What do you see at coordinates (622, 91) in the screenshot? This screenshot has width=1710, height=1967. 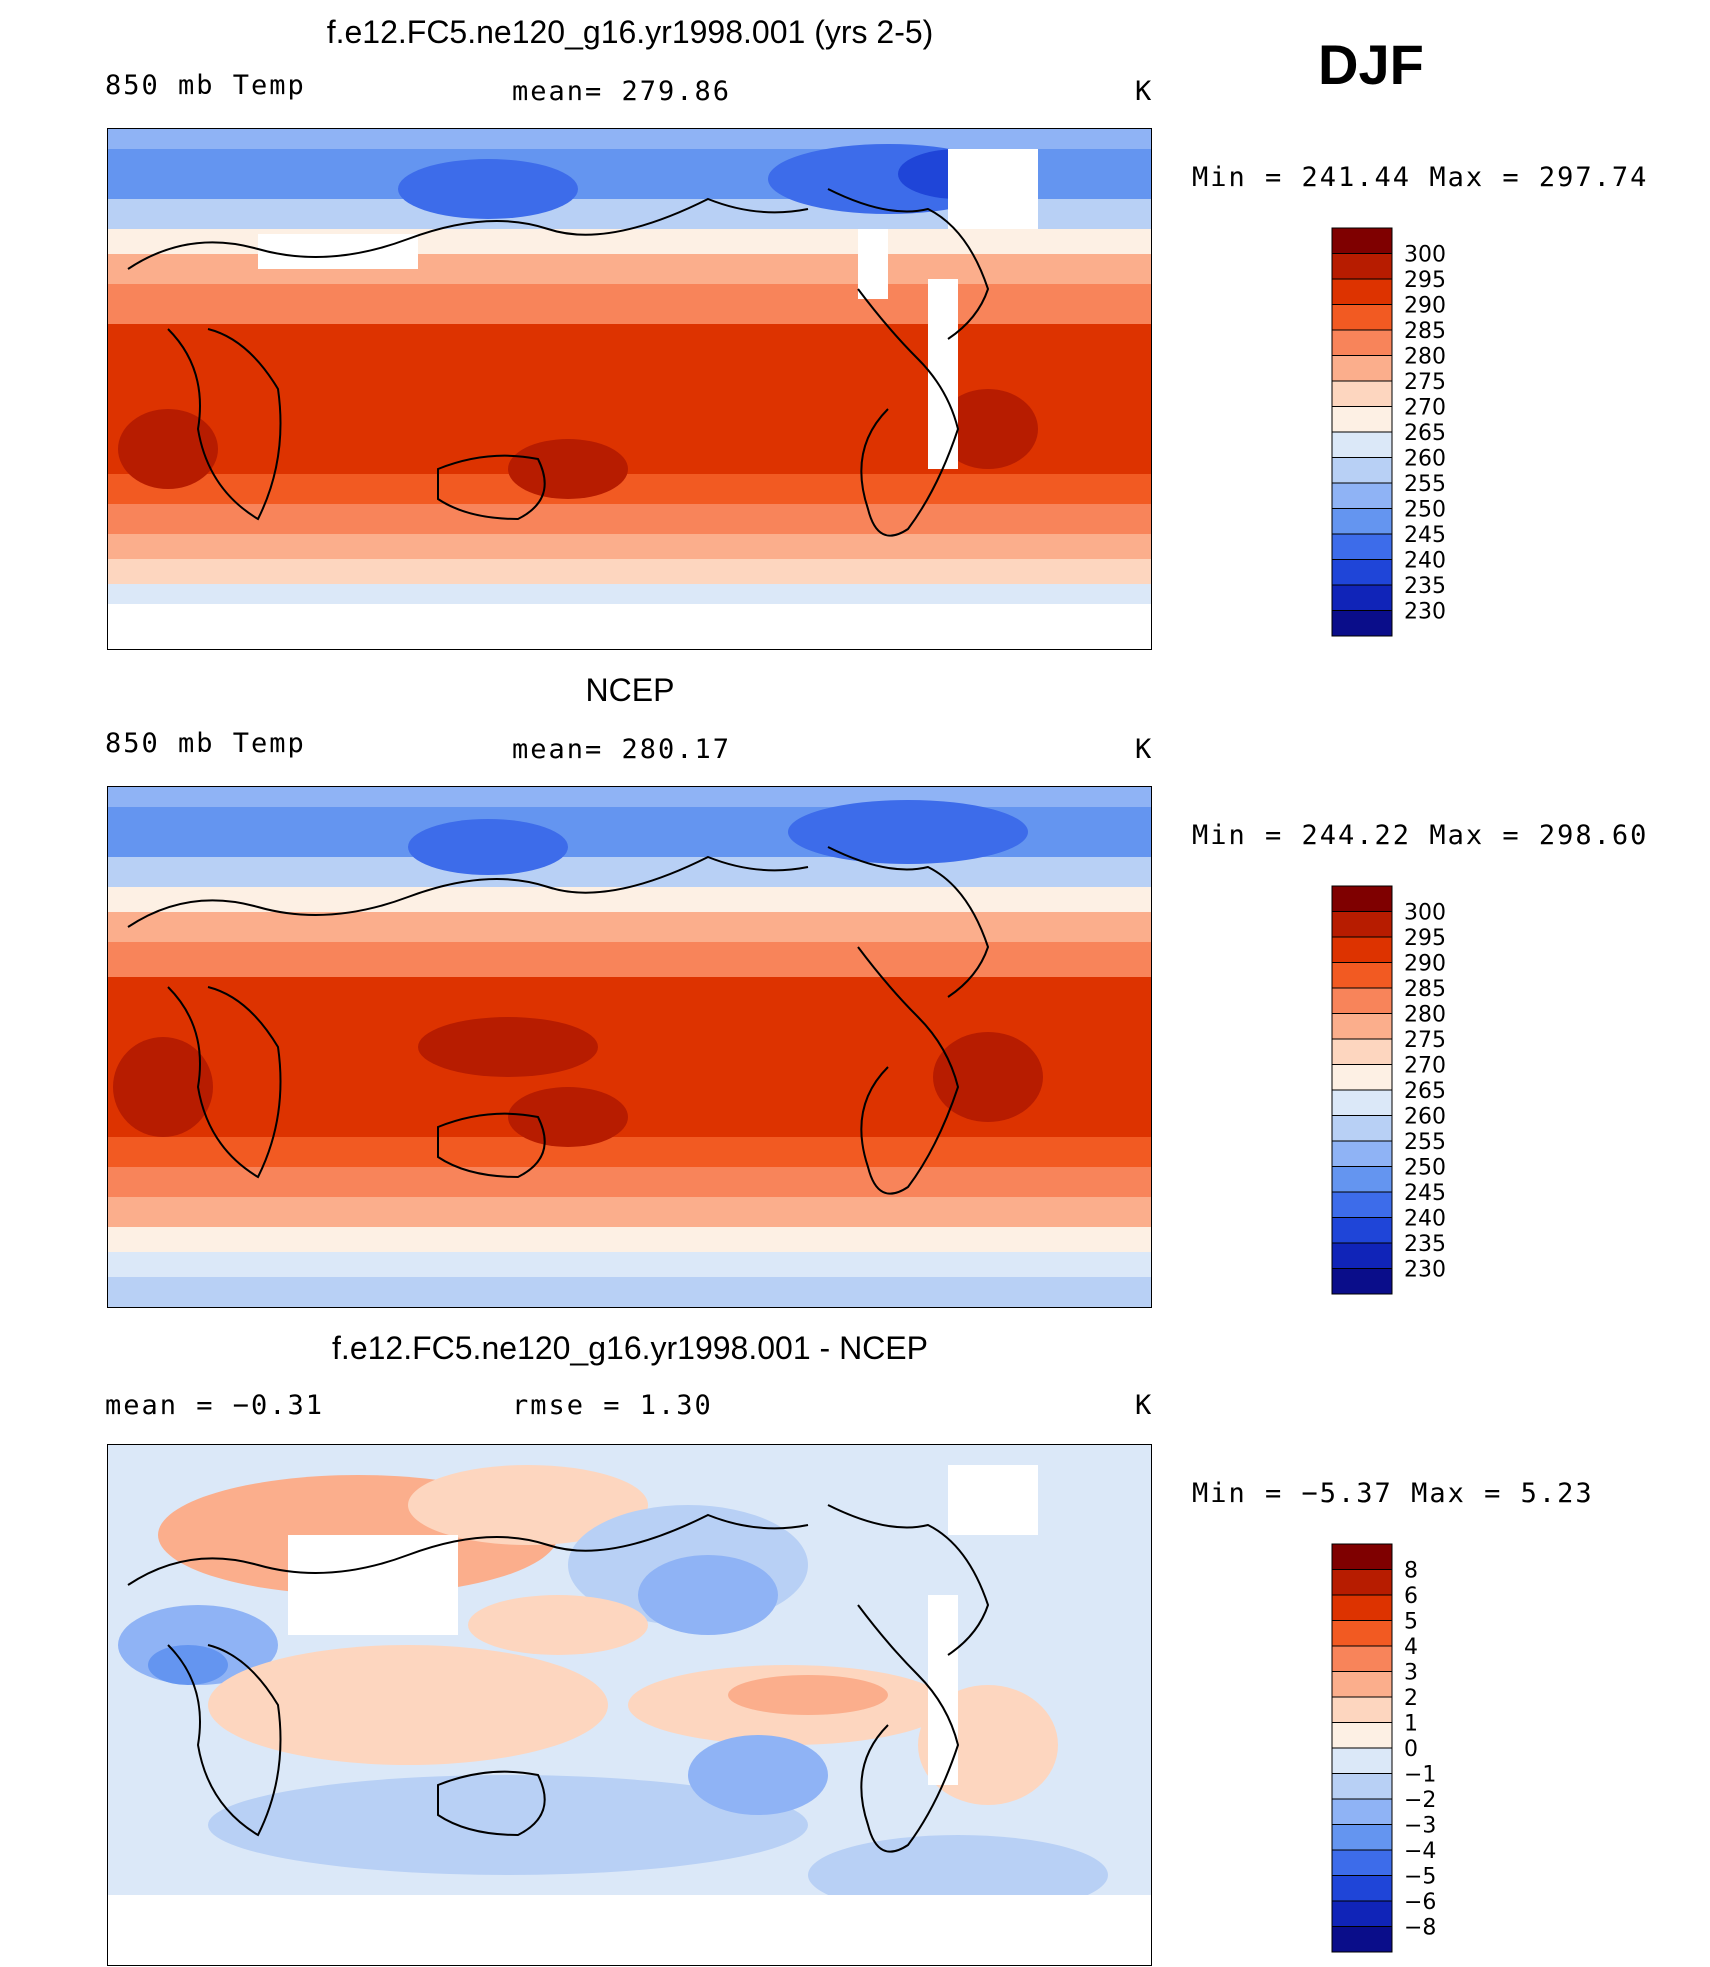 I see `panel-1-mean-label: mean= 279.86` at bounding box center [622, 91].